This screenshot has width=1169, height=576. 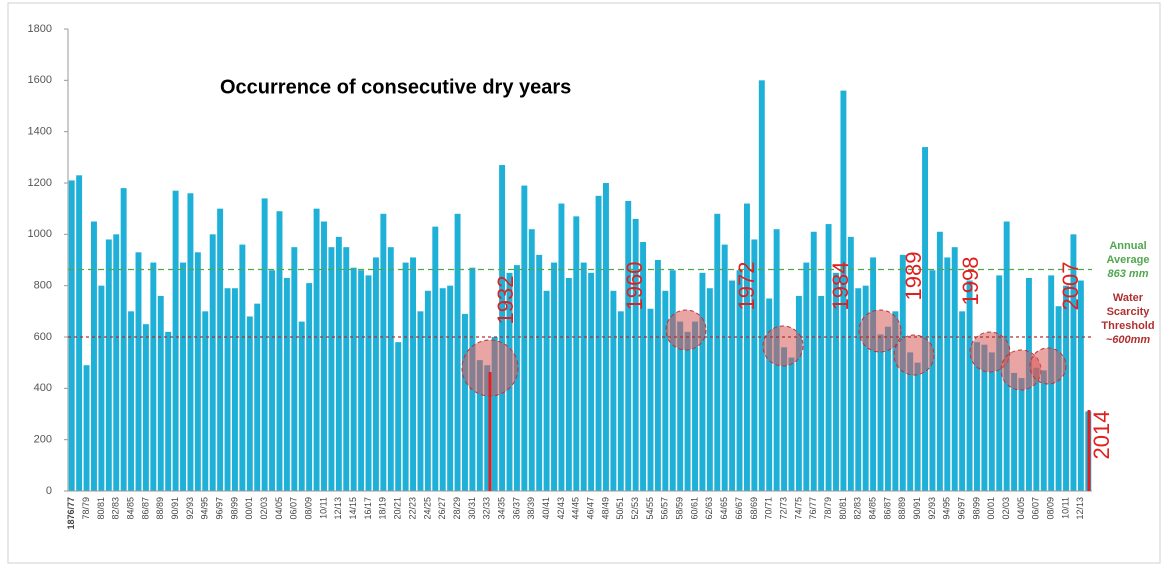 What do you see at coordinates (43, 388) in the screenshot?
I see `y-tick-label: 400` at bounding box center [43, 388].